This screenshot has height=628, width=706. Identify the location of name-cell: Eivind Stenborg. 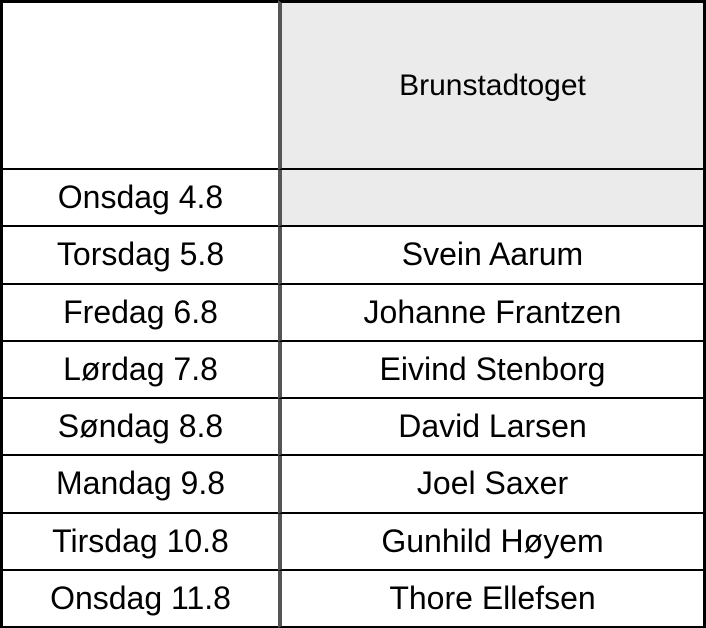
(492, 370).